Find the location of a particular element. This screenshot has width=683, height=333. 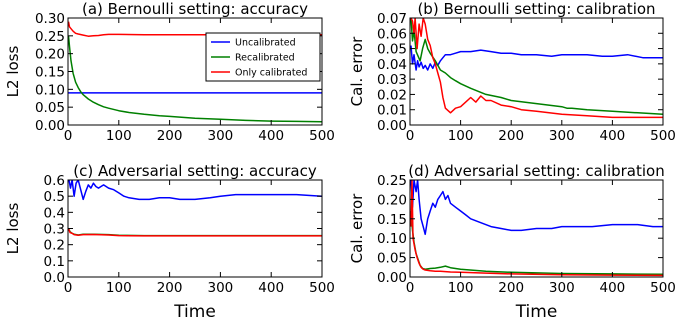

legend-entry: Recalibrated is located at coordinates (265, 58).